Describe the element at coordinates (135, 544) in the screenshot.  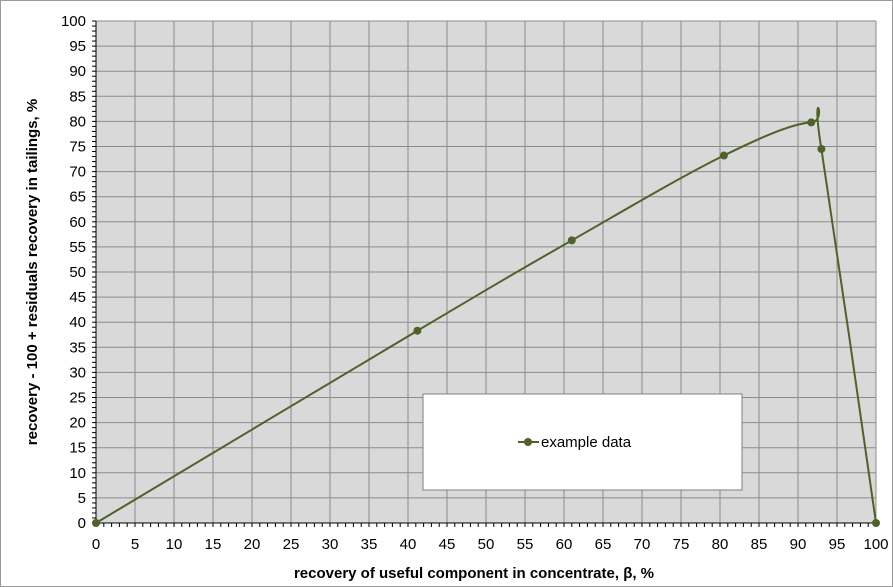
I see `x-tick-label: 5` at that location.